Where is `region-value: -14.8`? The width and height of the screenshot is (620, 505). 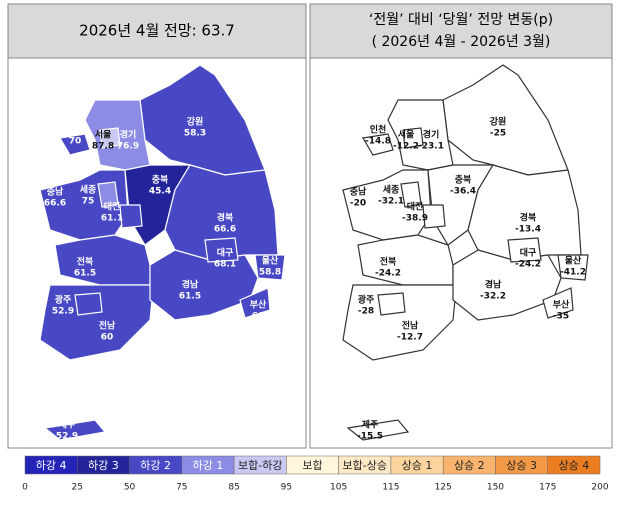 region-value: -14.8 is located at coordinates (378, 142).